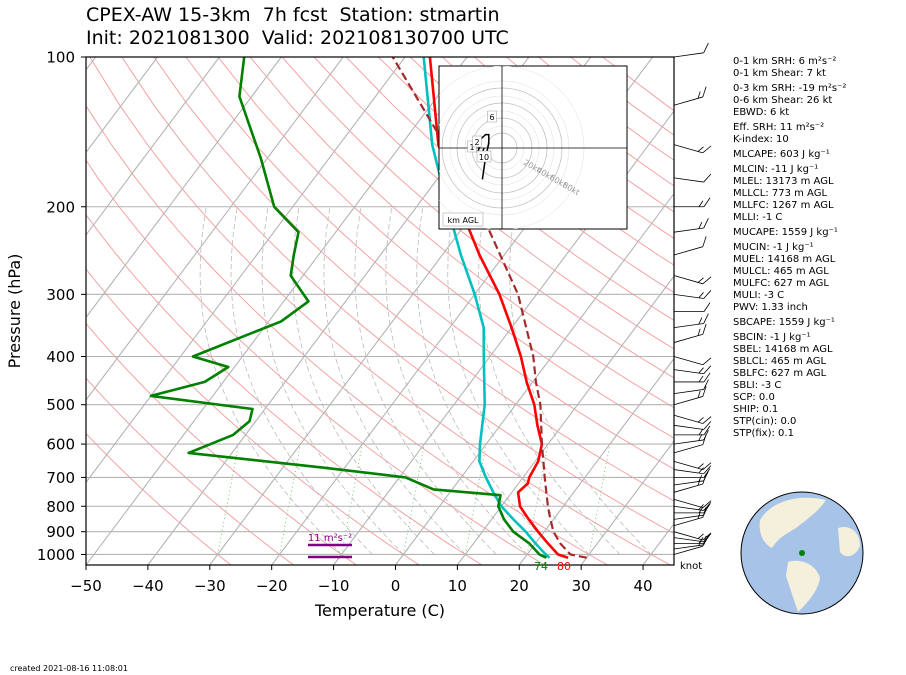 The width and height of the screenshot is (906, 675). Describe the element at coordinates (60, 58) in the screenshot. I see `y-tick-label: 100` at that location.